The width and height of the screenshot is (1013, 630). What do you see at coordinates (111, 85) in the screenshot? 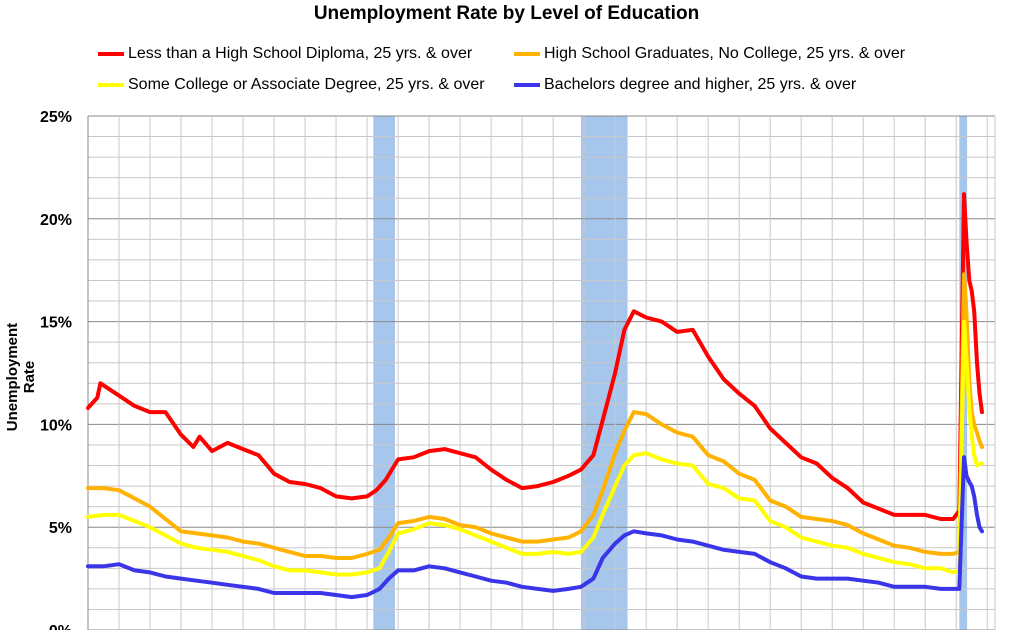
I see `legend-swatch-yellow` at bounding box center [111, 85].